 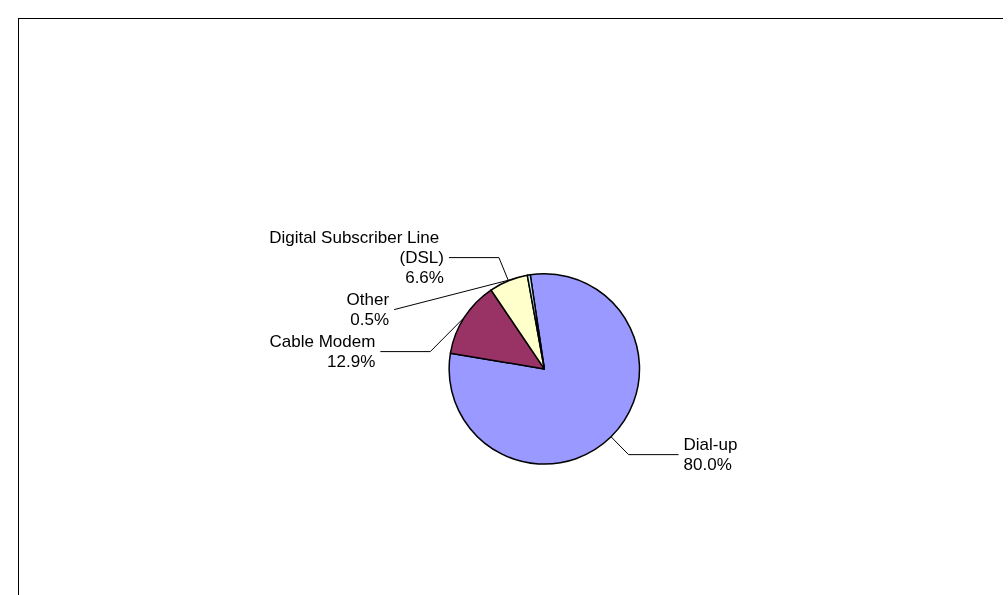 I want to click on data-label: 6.6%, so click(x=424, y=278).